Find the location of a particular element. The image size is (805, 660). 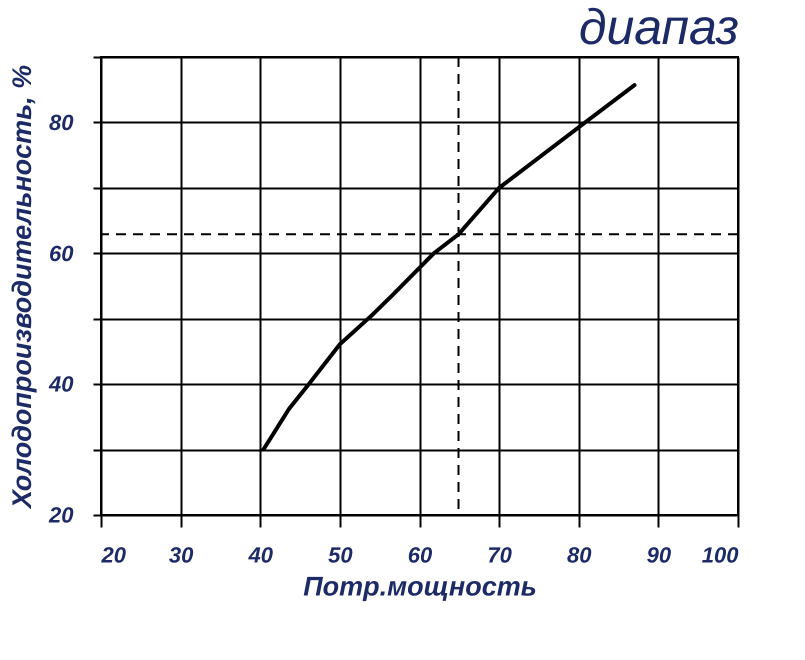

x-tick-label: 90 is located at coordinates (659, 555).